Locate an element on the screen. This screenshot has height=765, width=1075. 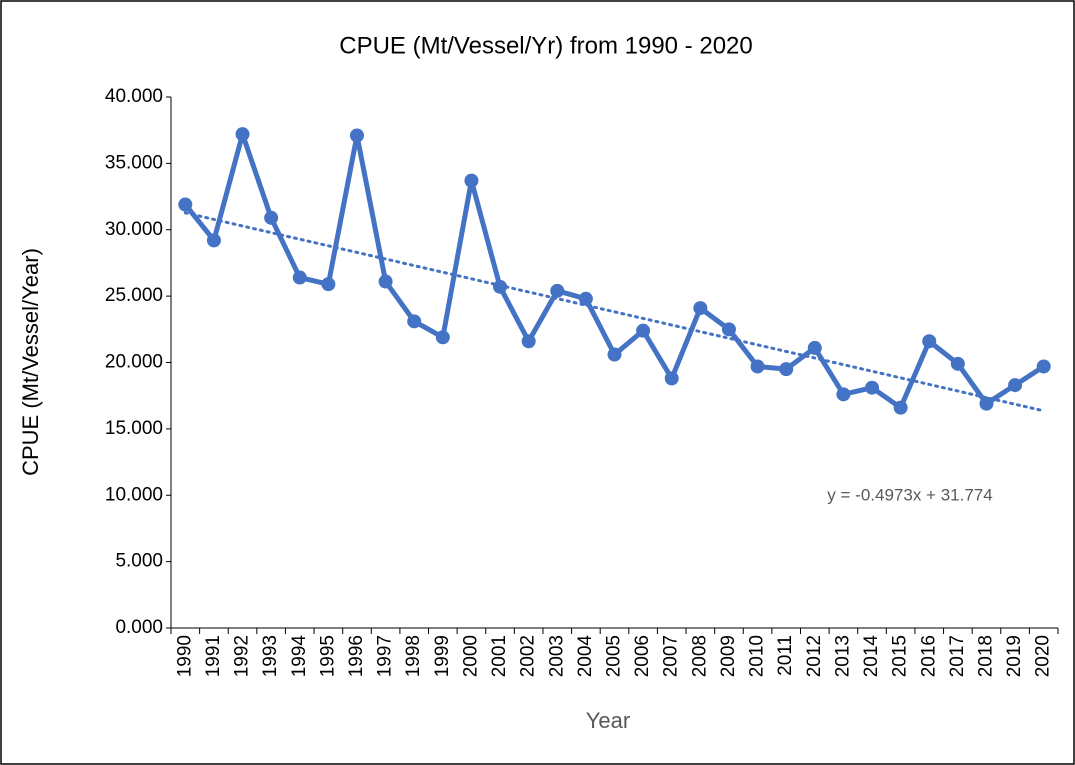
x-tick-label: 1998 is located at coordinates (413, 656).